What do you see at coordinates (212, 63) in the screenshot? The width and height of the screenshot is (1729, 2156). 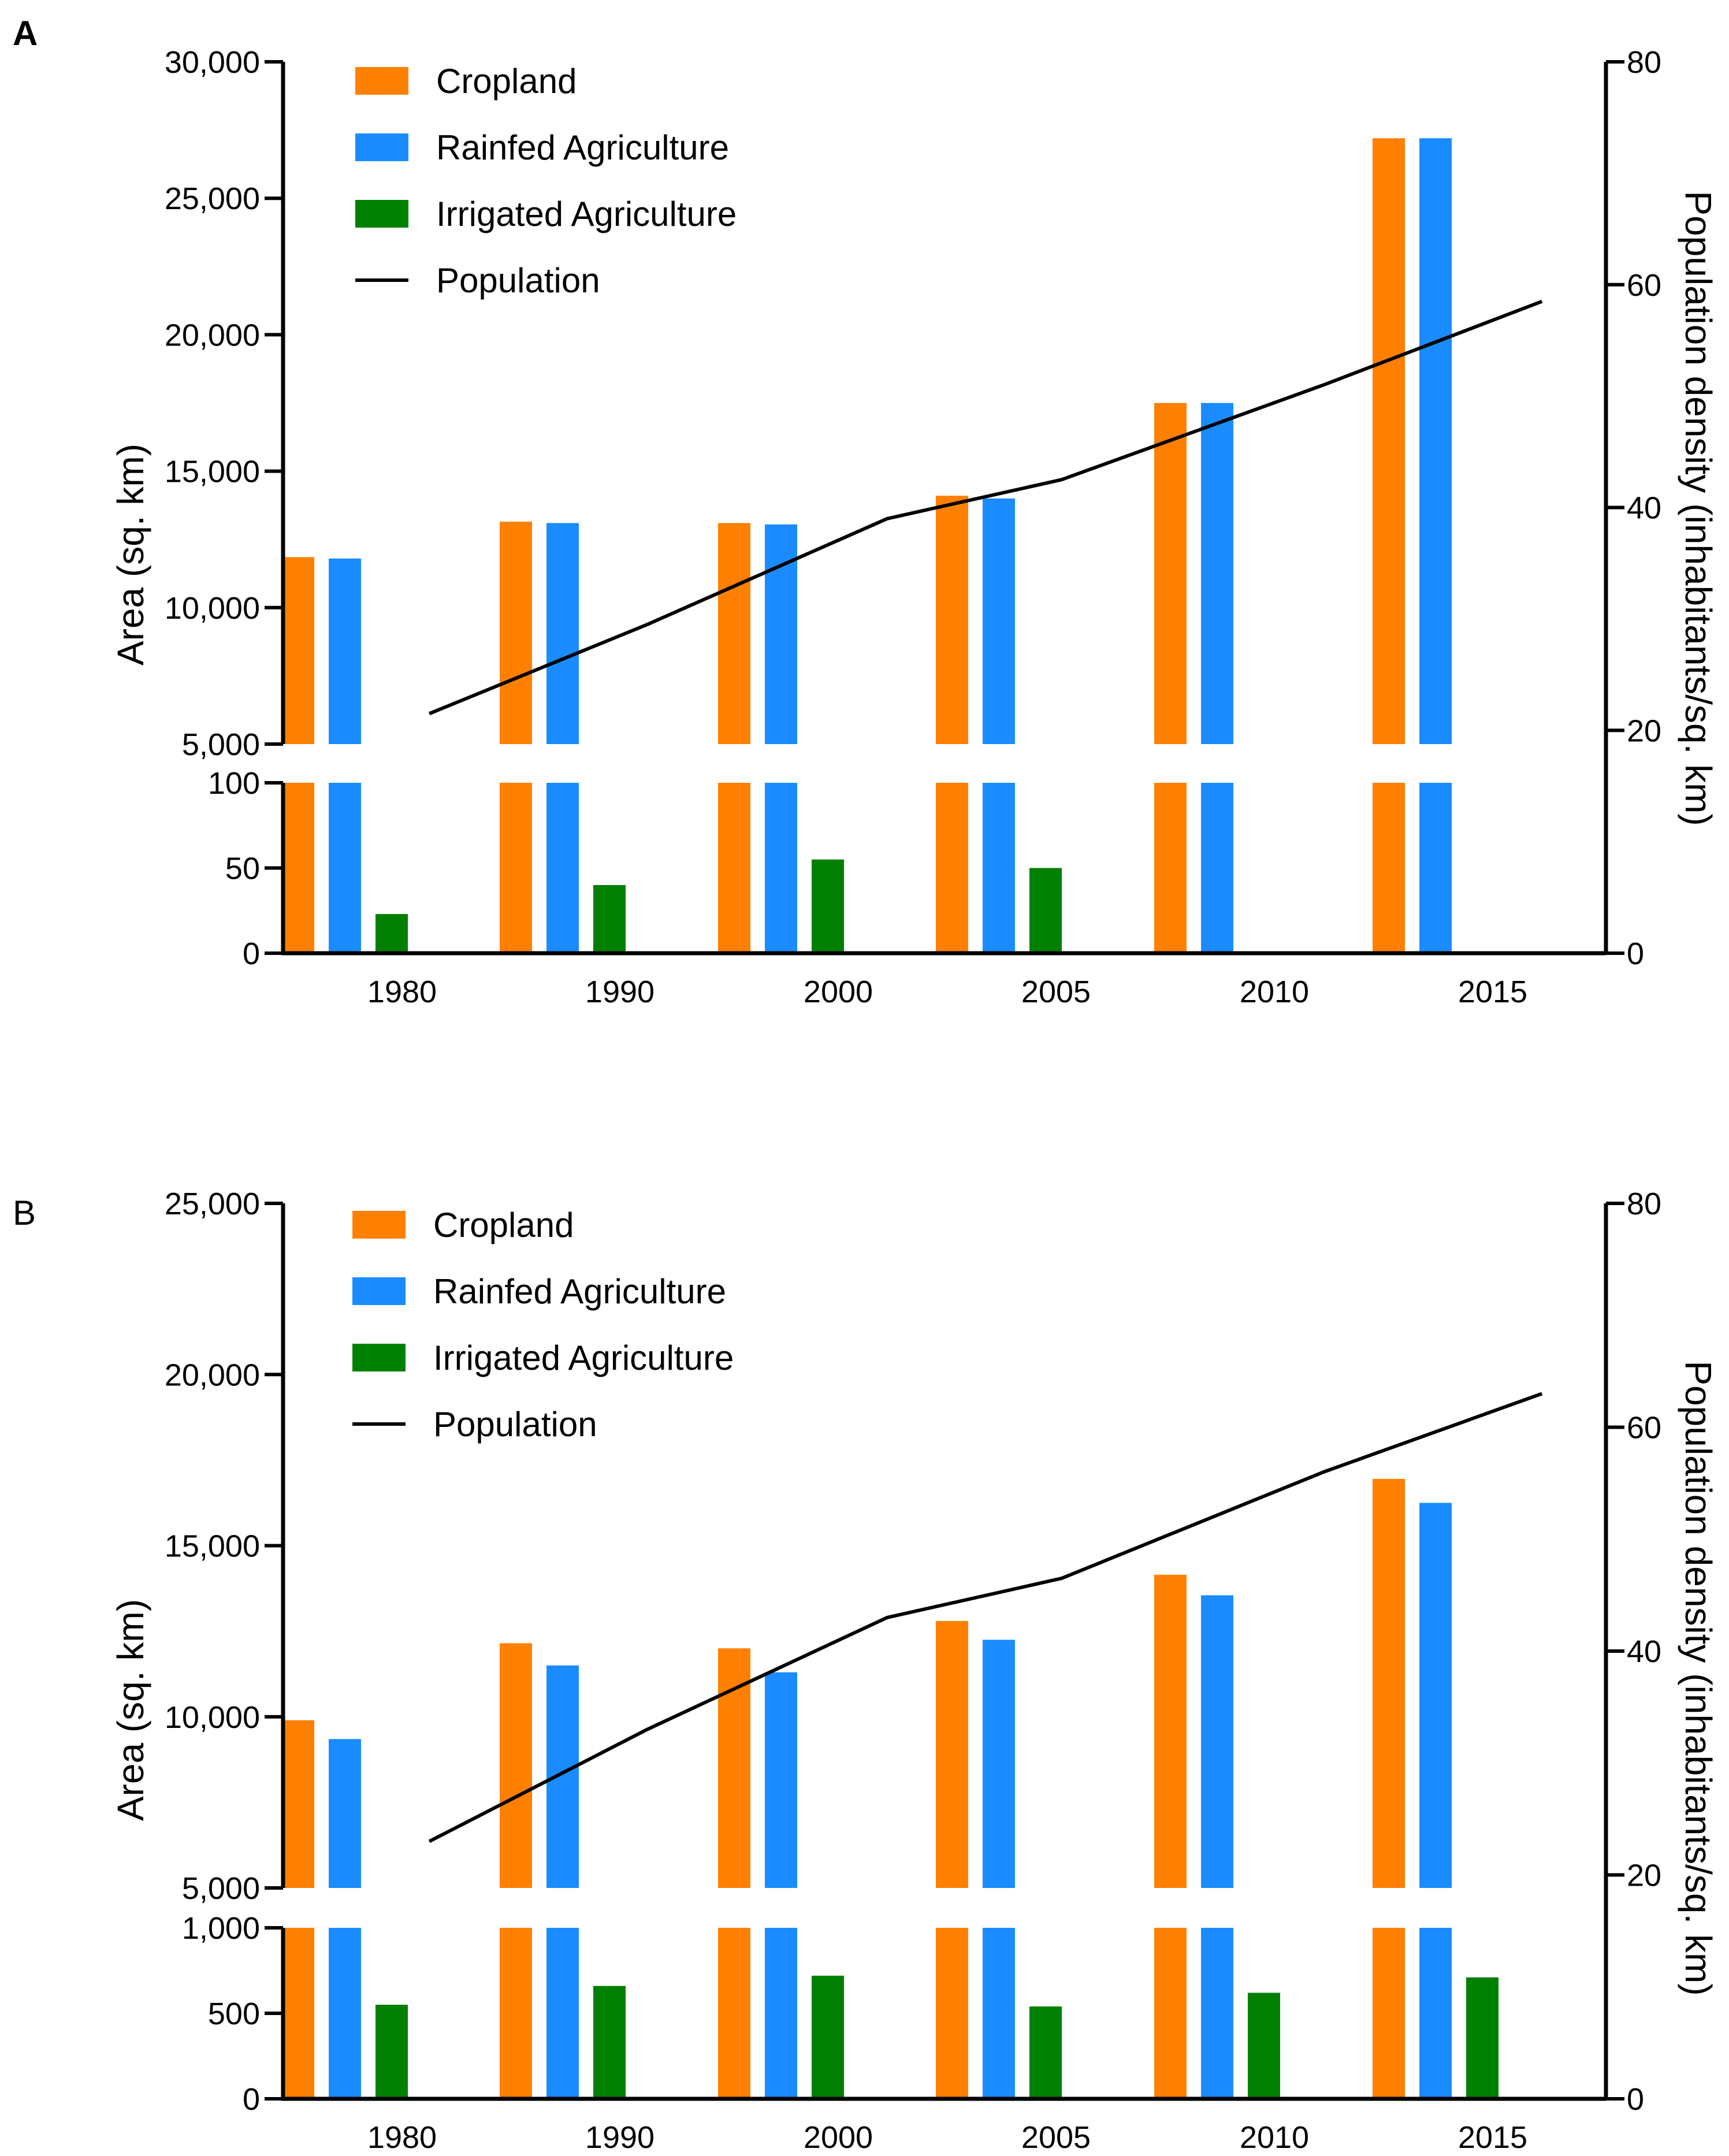 I see `y-tick-label: 30,000` at bounding box center [212, 63].